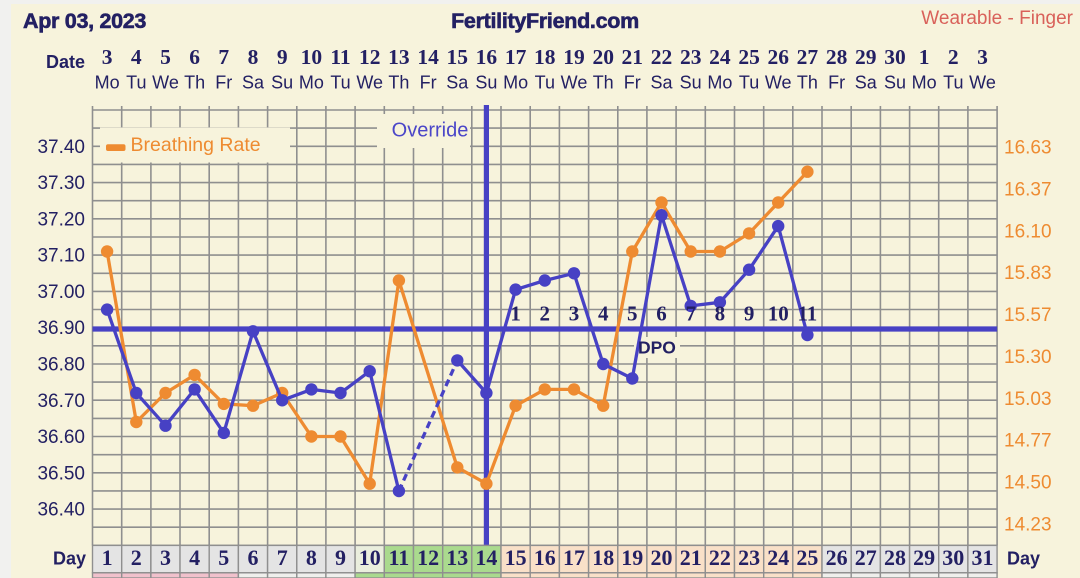 The height and width of the screenshot is (578, 1080). What do you see at coordinates (953, 57) in the screenshot?
I see `svg-text: 2` at bounding box center [953, 57].